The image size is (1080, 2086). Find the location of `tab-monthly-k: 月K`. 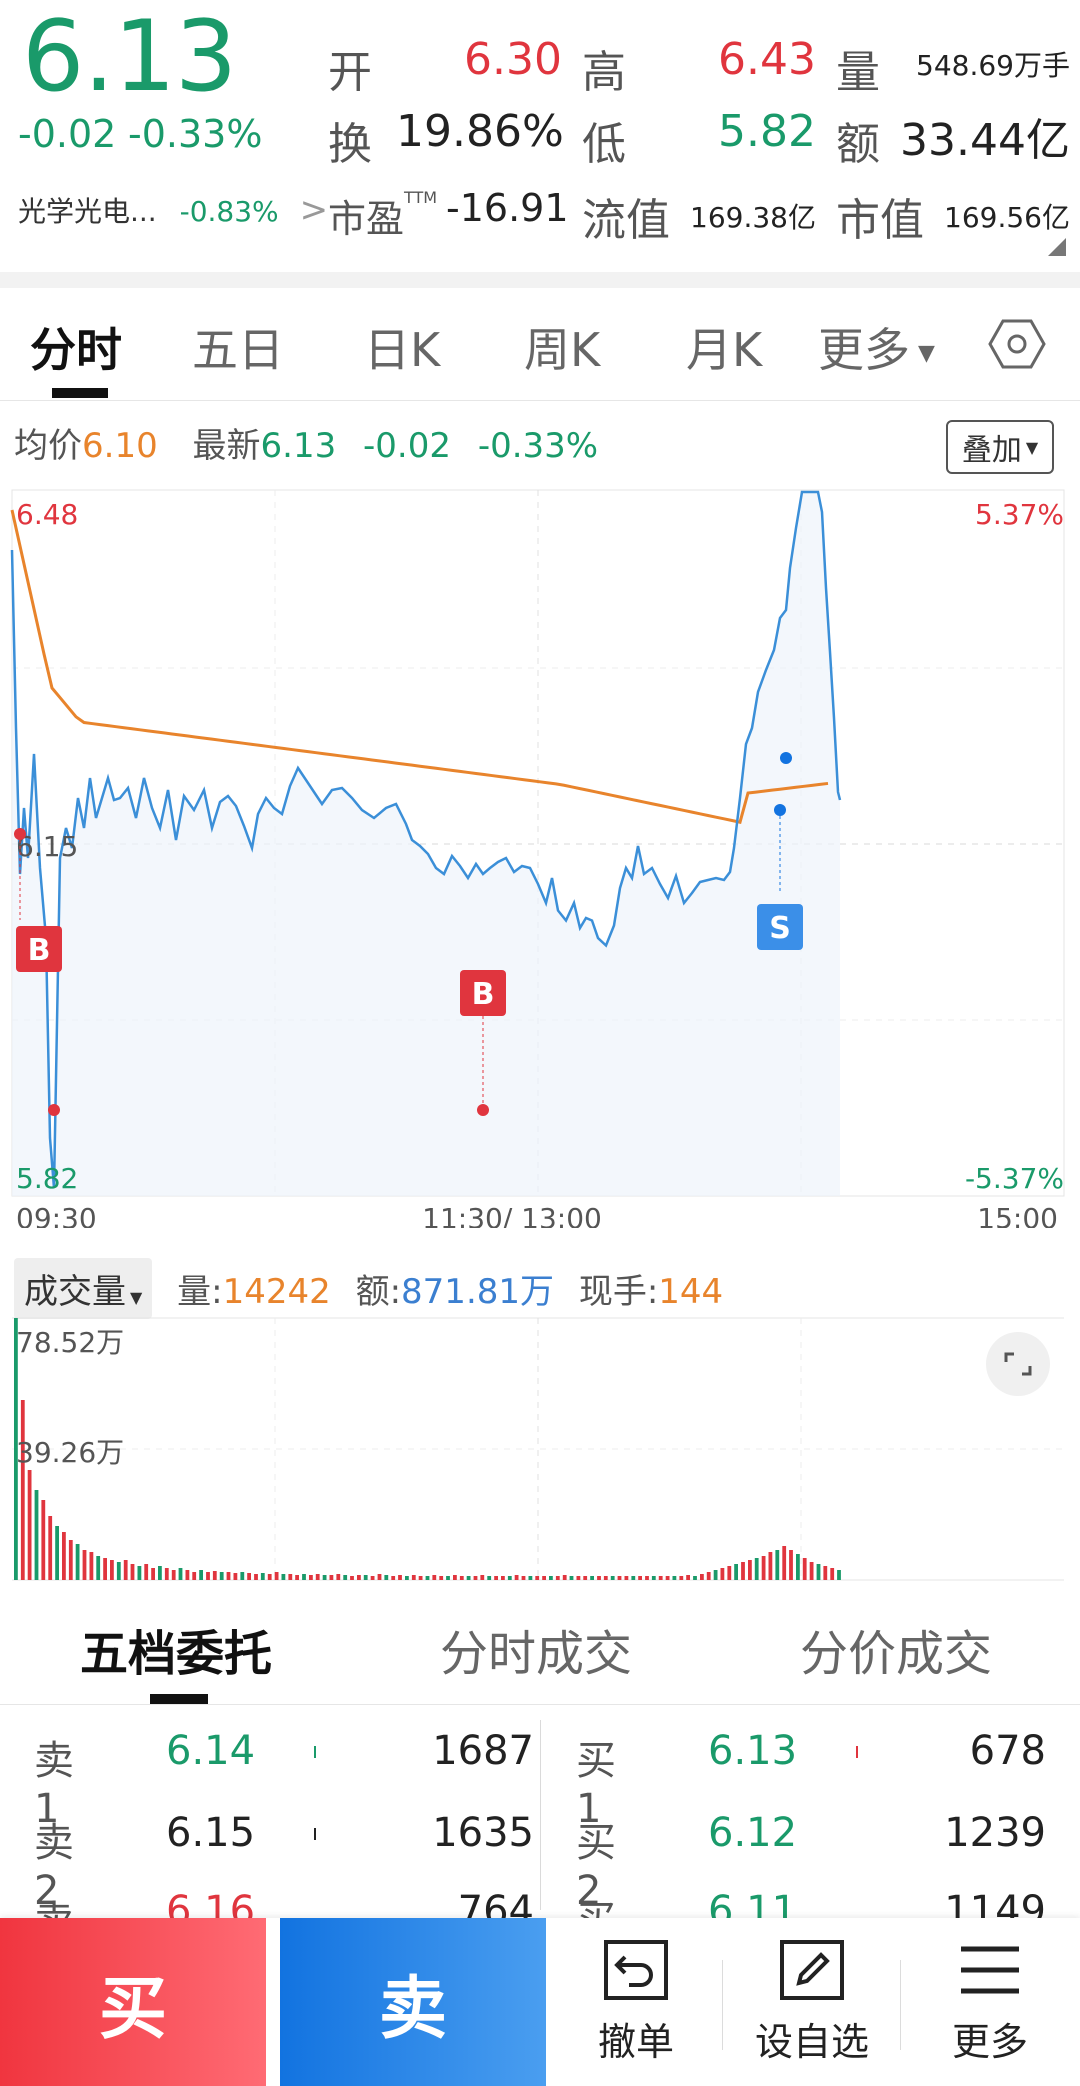

tab-monthly-k: 月K is located at coordinates (724, 350).